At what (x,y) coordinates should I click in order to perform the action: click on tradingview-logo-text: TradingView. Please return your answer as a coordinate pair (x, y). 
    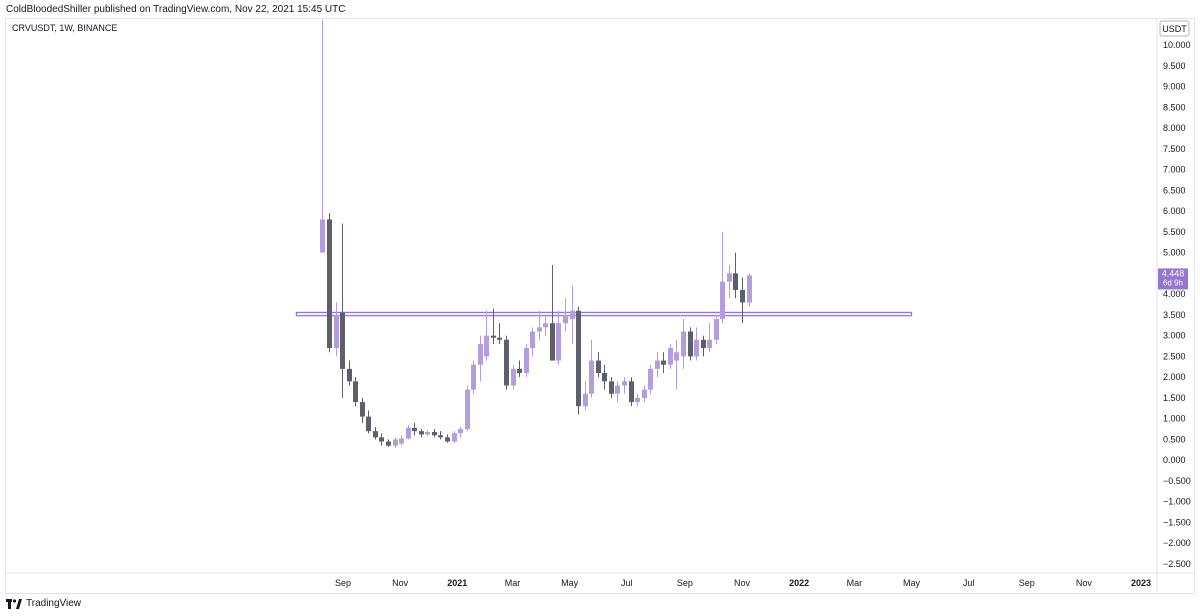
    Looking at the image, I should click on (54, 603).